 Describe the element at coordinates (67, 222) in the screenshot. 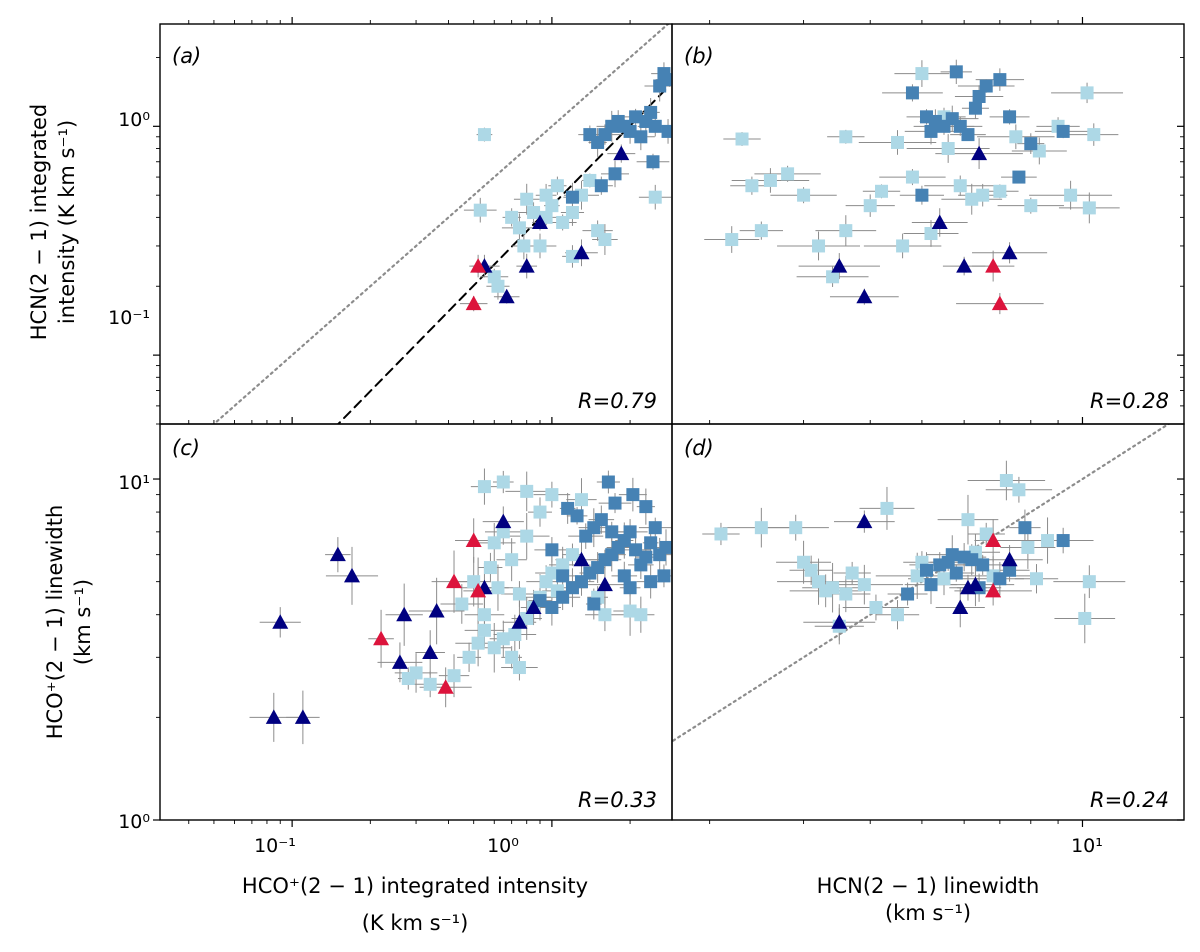

I see `y-axis-label-top-line2: intensity (K km s⁻¹)` at that location.